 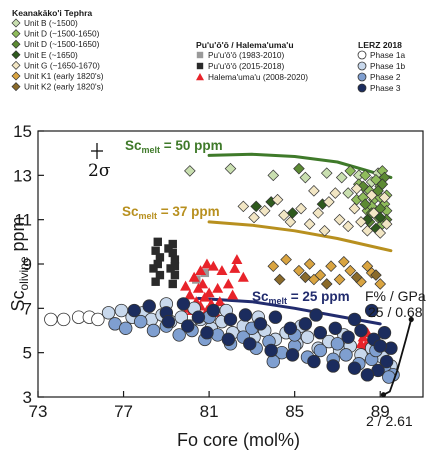 I want to click on melt-curve-bottom-label: 2 / 2.61, so click(x=389, y=421).